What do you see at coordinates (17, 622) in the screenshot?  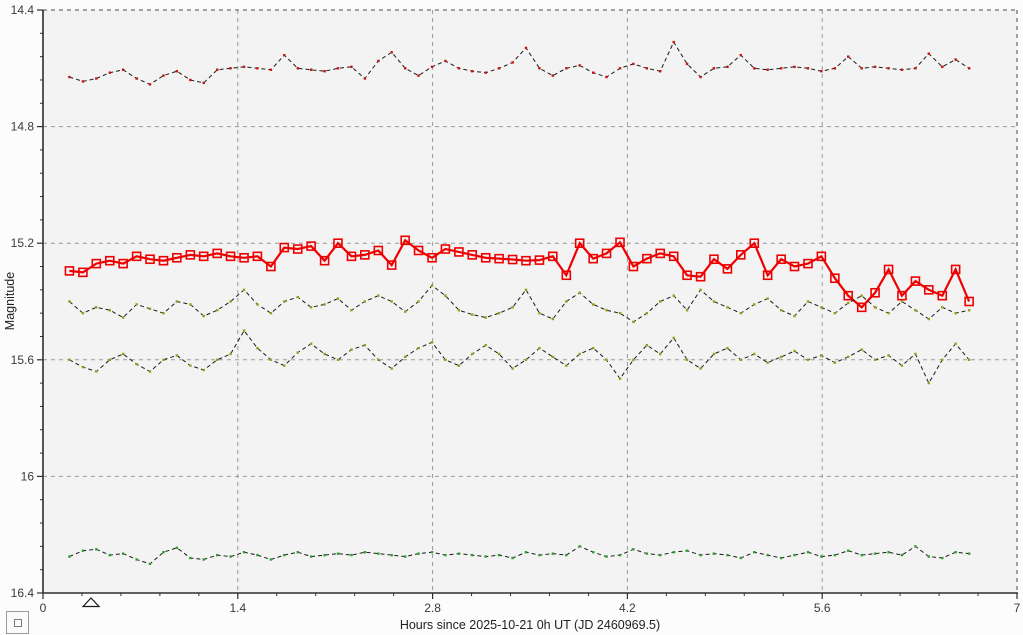 I see `reset-zoom-button` at bounding box center [17, 622].